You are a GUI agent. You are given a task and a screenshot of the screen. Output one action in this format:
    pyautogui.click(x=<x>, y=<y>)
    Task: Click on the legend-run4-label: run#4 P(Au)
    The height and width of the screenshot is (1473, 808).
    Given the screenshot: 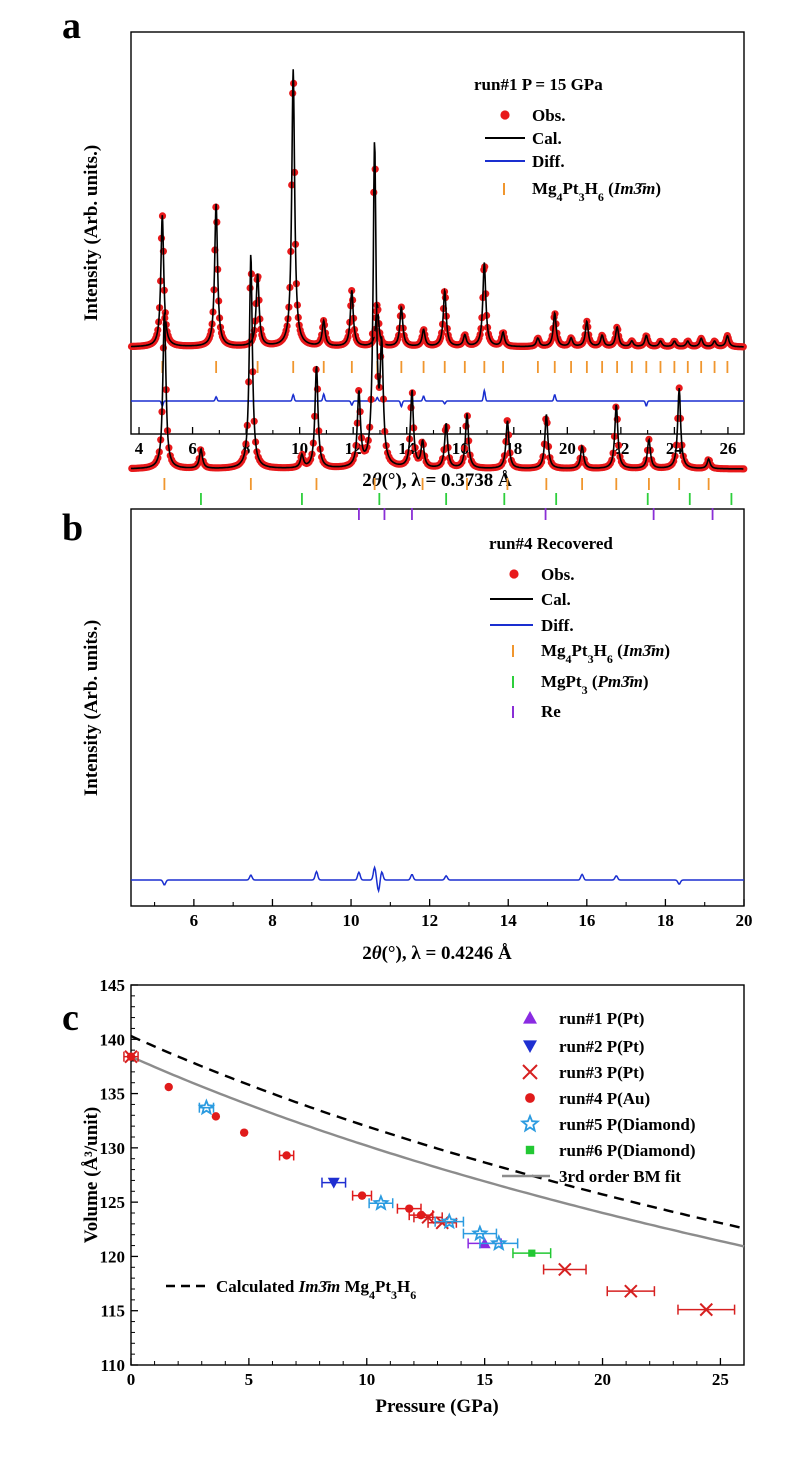 What is the action you would take?
    pyautogui.click(x=604, y=1098)
    